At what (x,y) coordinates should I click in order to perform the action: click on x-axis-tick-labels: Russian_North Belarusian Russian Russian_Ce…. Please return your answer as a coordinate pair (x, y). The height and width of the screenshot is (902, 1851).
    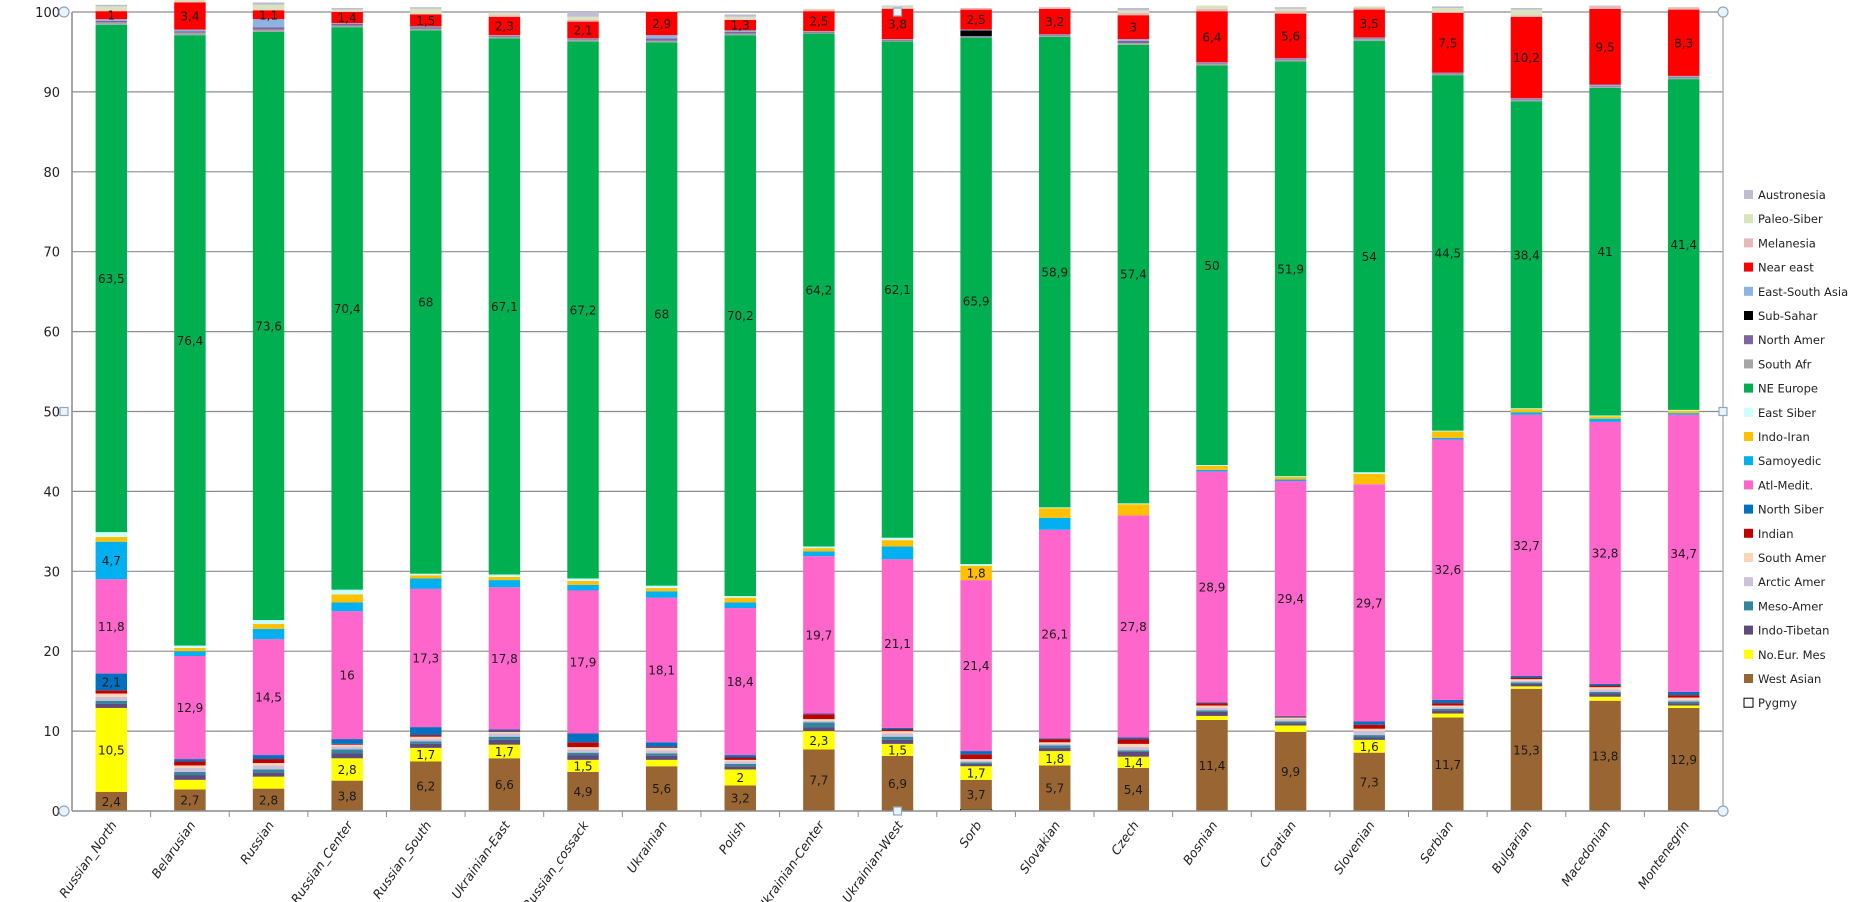
    Looking at the image, I should click on (874, 859).